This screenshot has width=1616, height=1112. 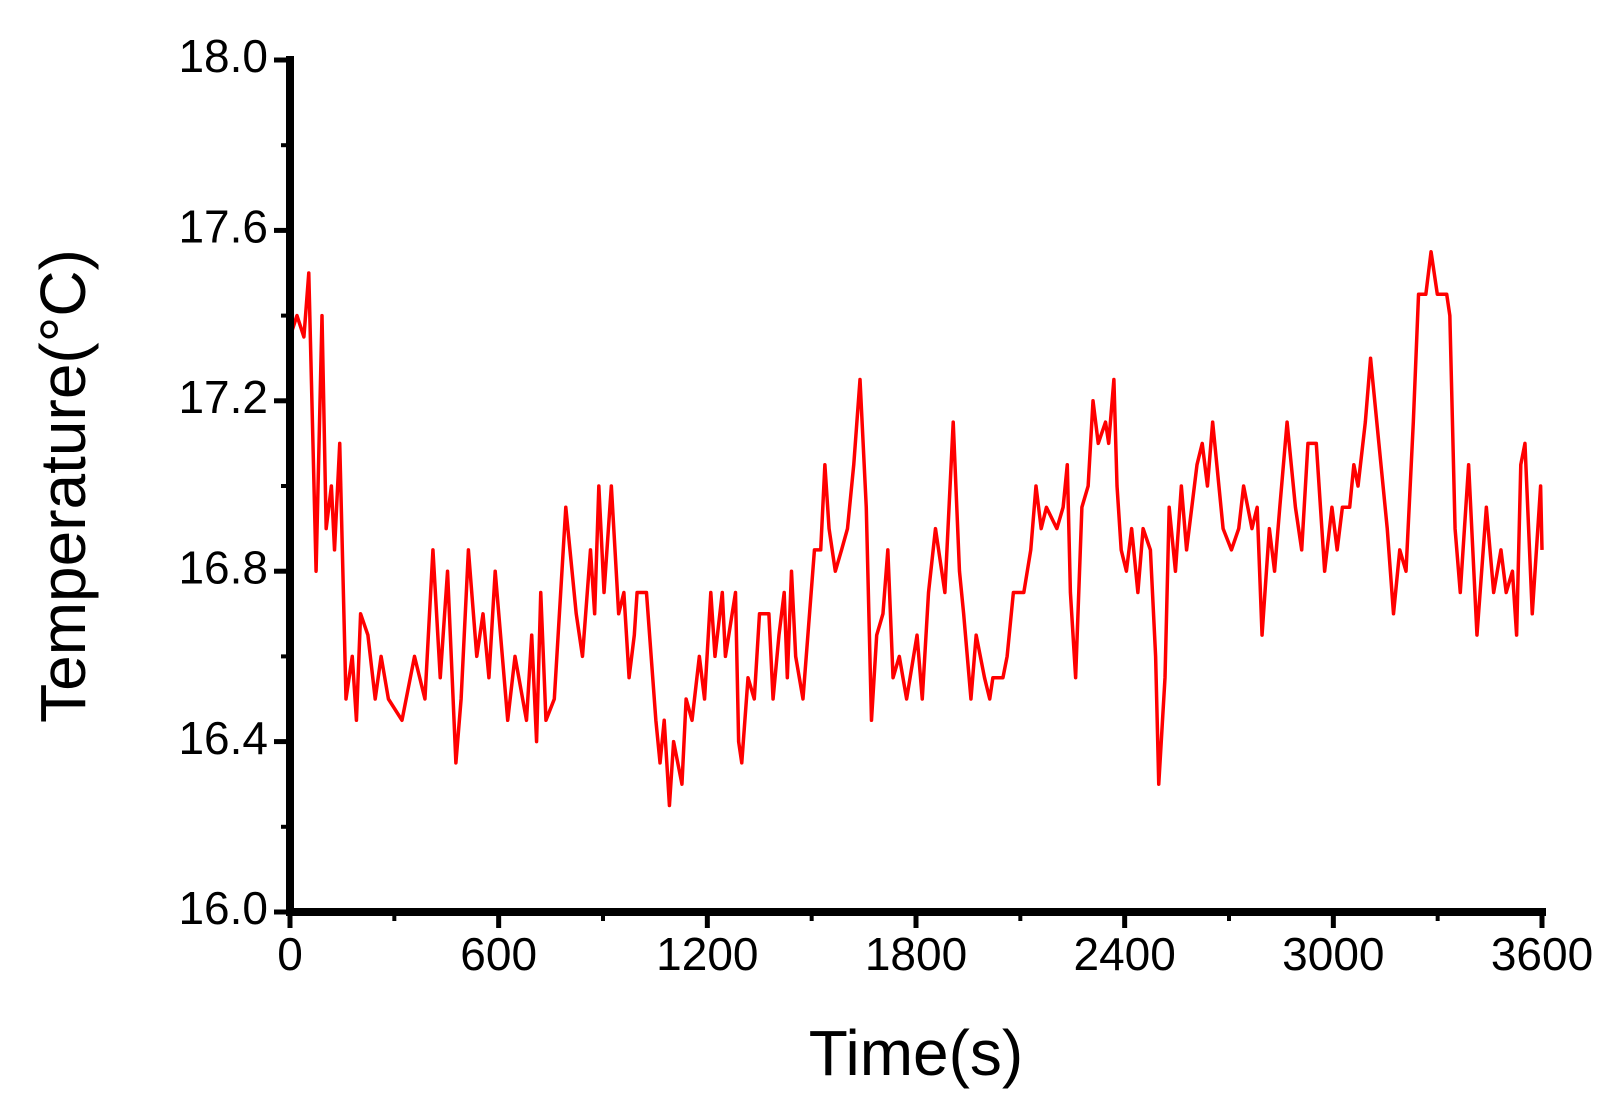 What do you see at coordinates (223, 397) in the screenshot?
I see `y-tick-label: 17.2` at bounding box center [223, 397].